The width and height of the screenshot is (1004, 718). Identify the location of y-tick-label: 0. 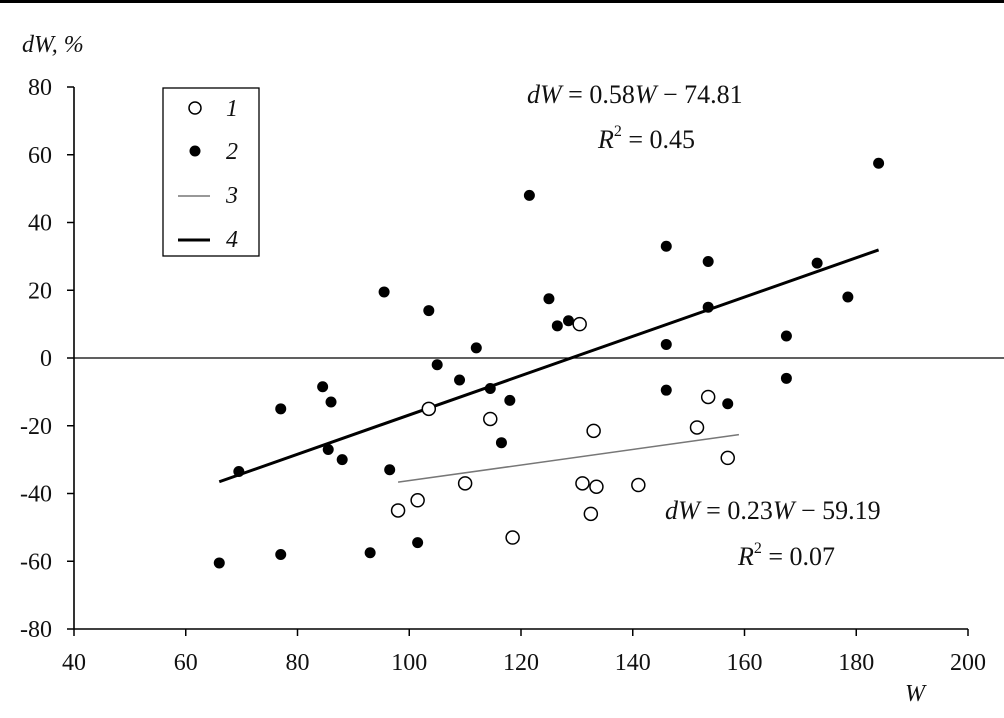
(46, 359).